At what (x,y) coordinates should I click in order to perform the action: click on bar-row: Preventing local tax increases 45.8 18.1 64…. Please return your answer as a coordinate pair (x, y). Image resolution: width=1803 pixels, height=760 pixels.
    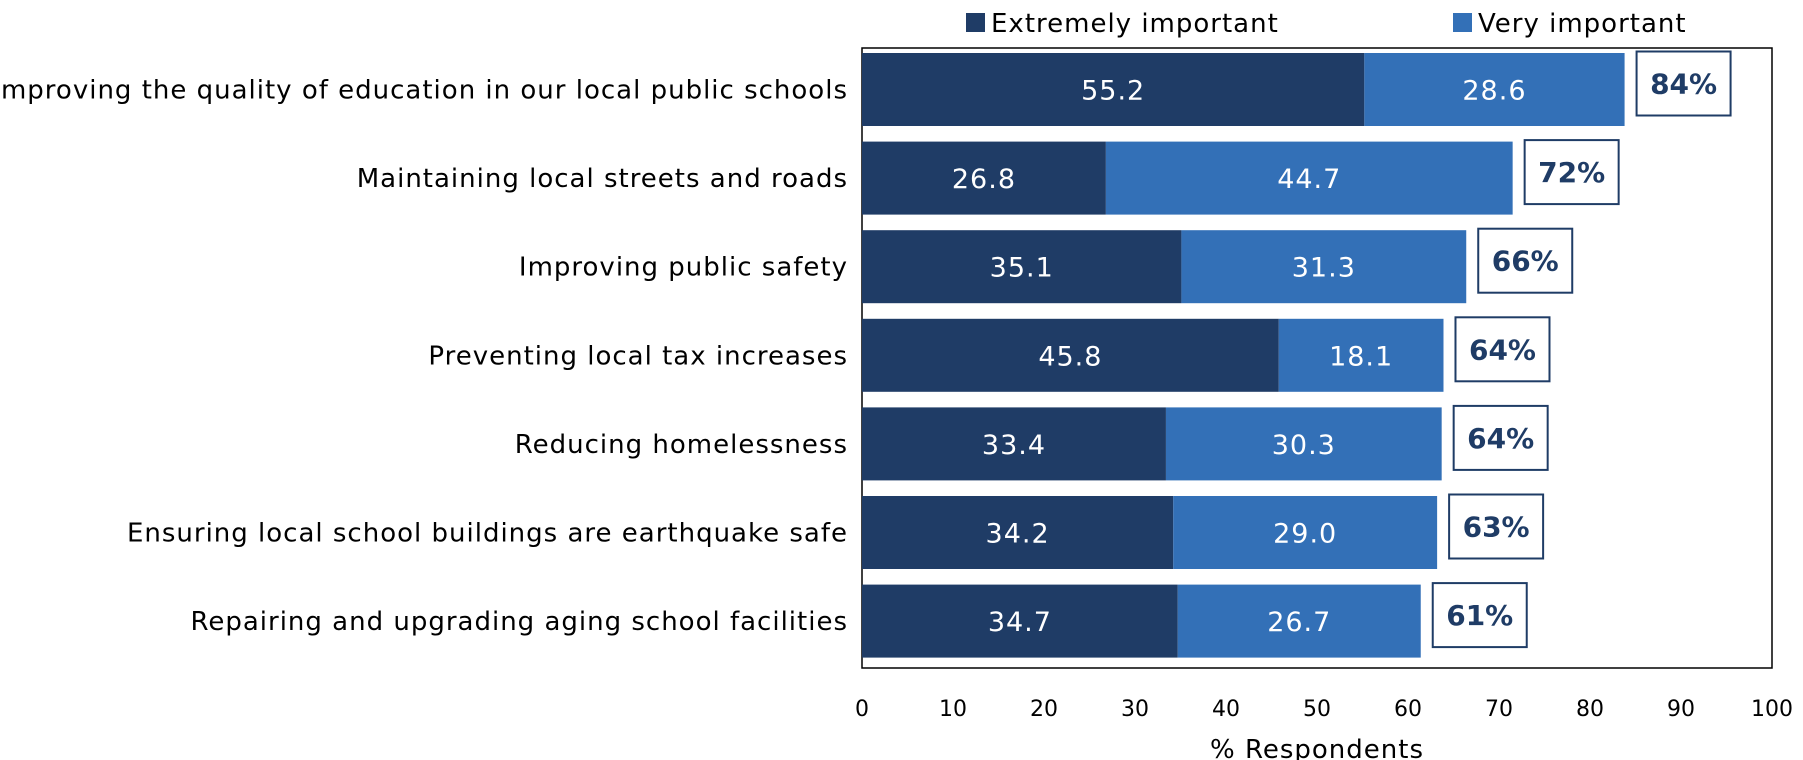
    Looking at the image, I should click on (989, 354).